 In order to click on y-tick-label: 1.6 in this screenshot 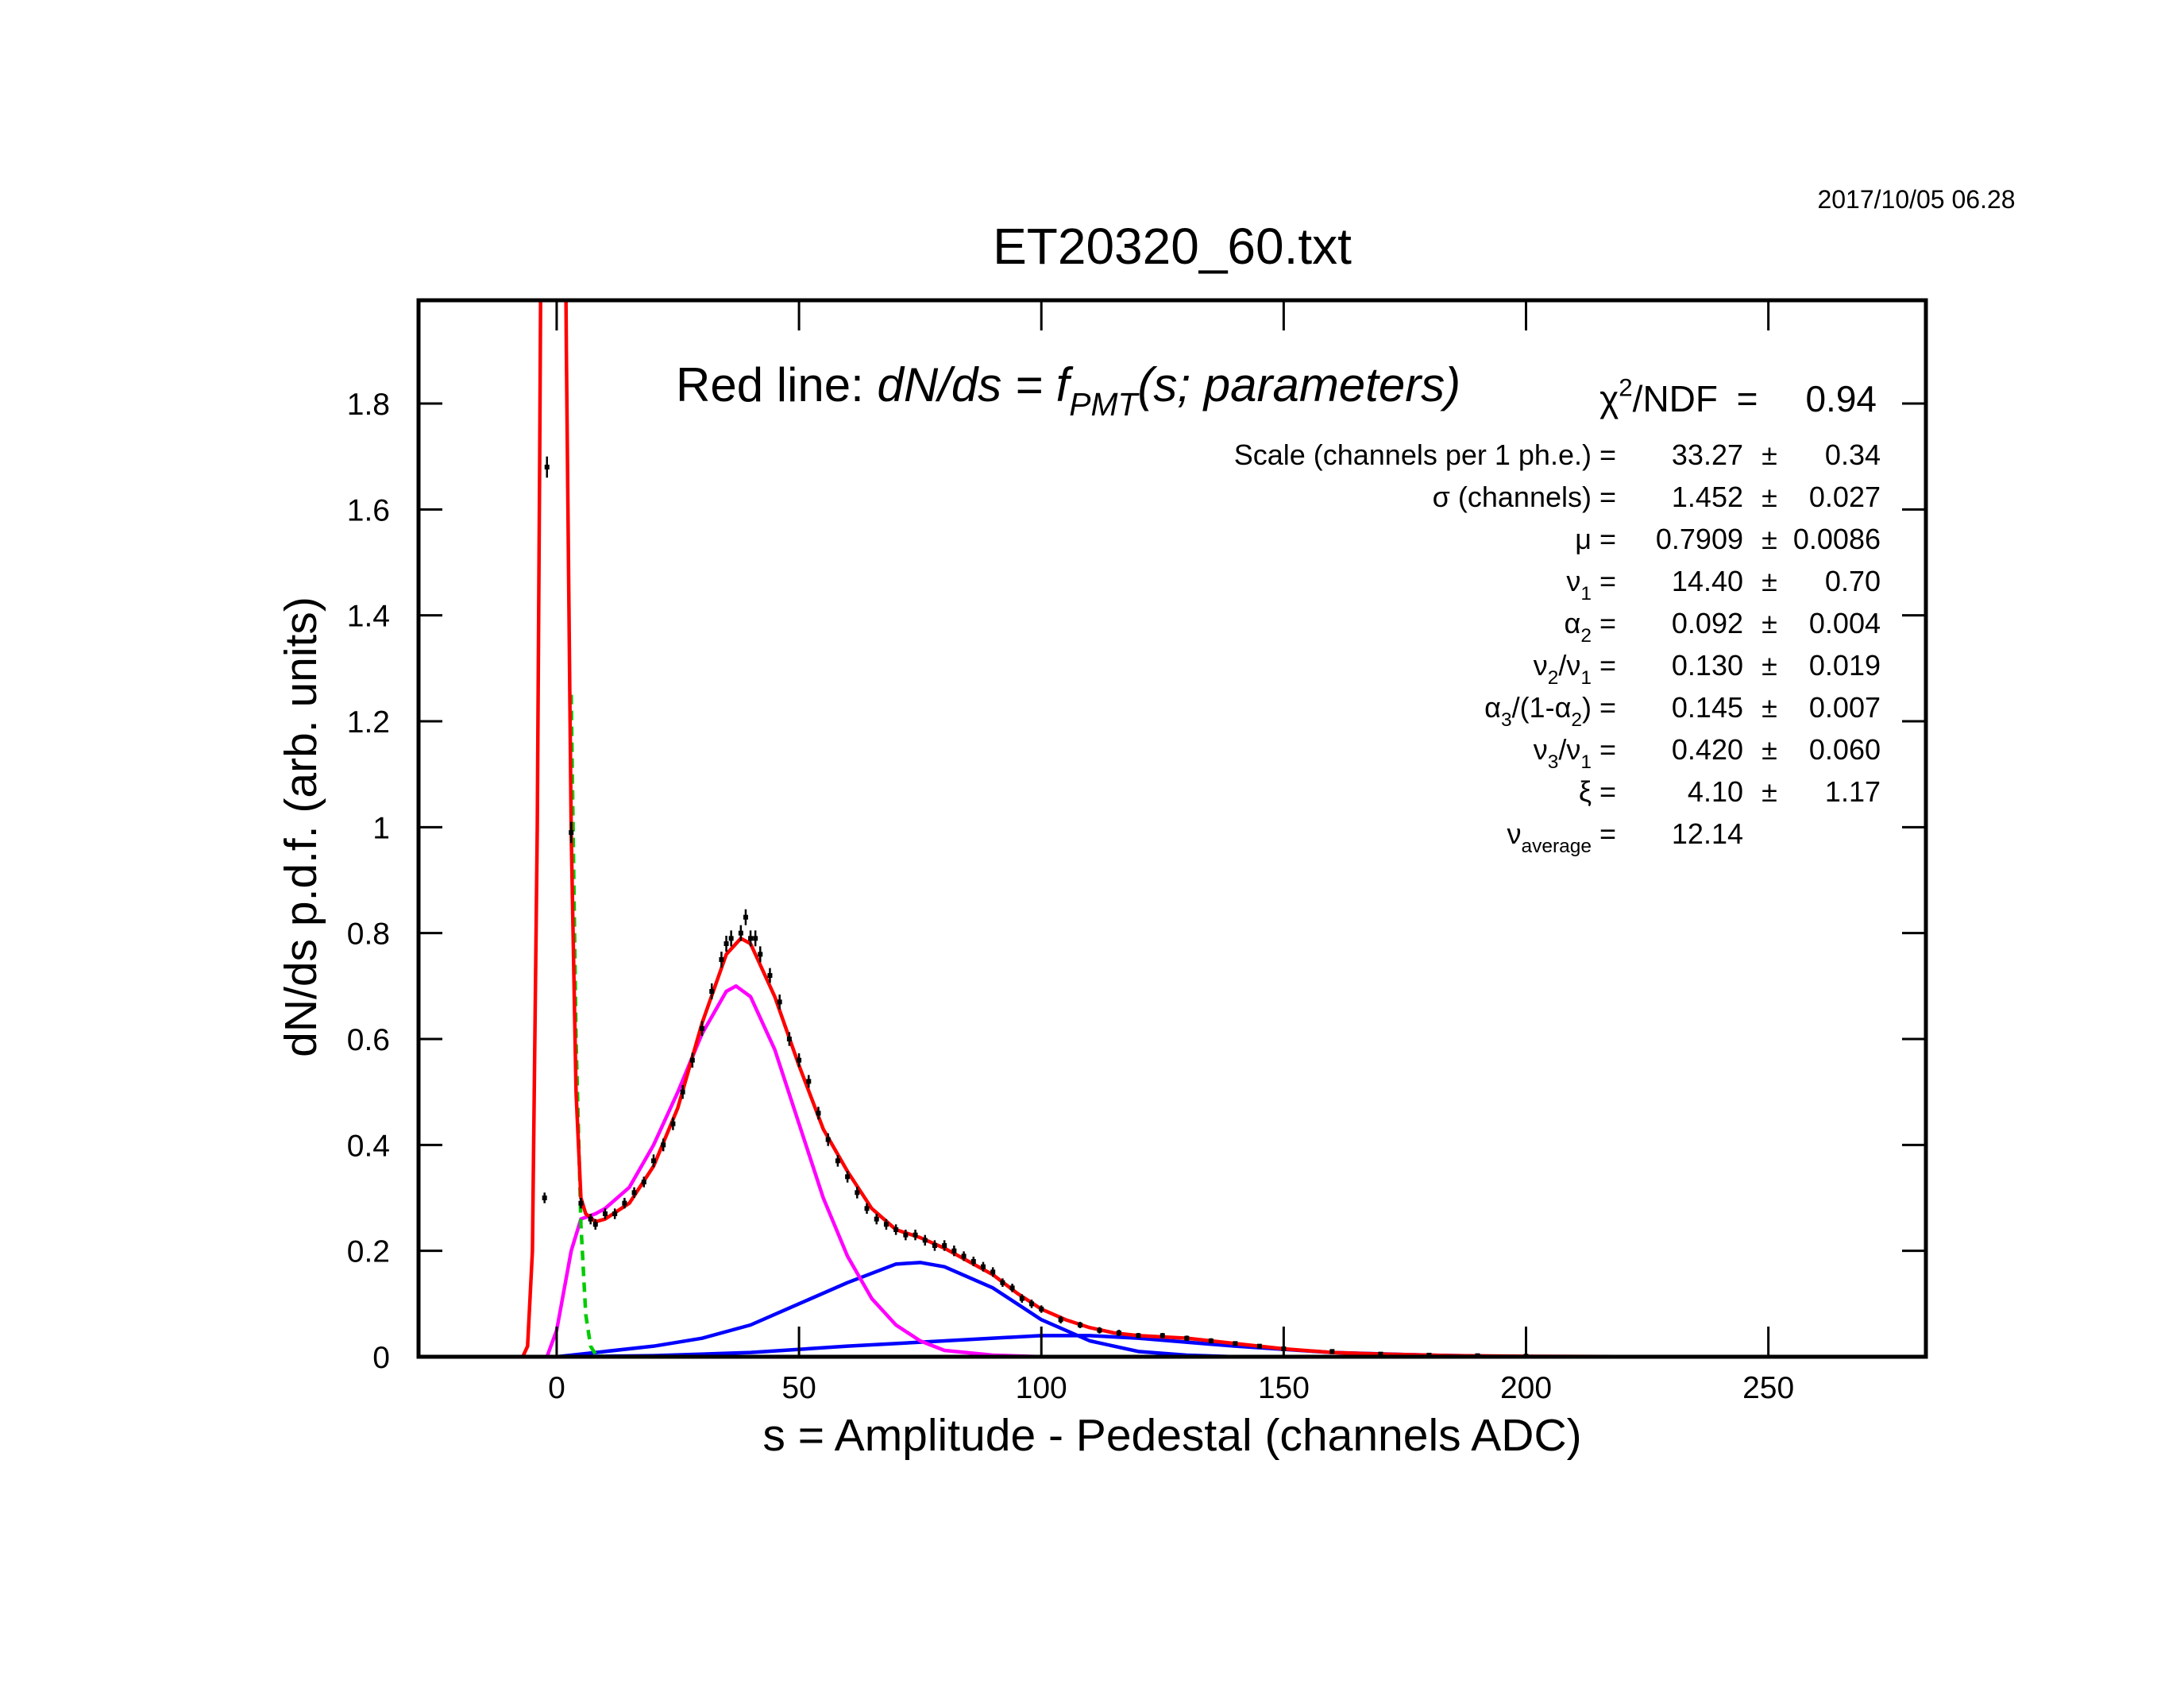, I will do `click(368, 510)`.